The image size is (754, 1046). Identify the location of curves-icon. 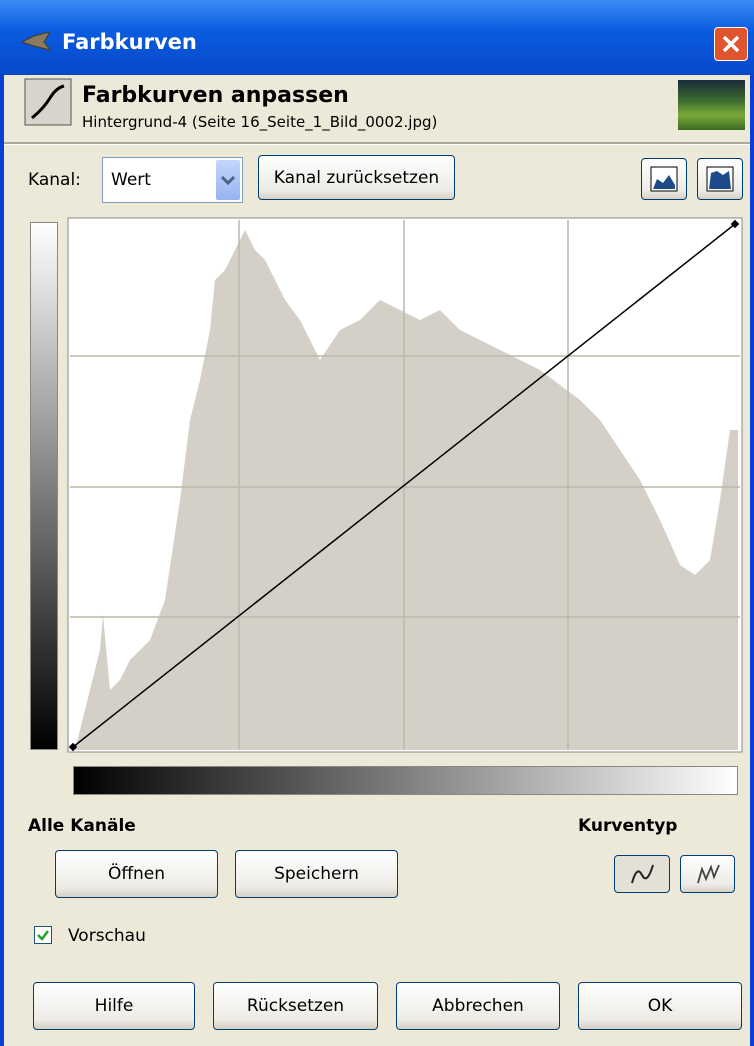
(48, 102).